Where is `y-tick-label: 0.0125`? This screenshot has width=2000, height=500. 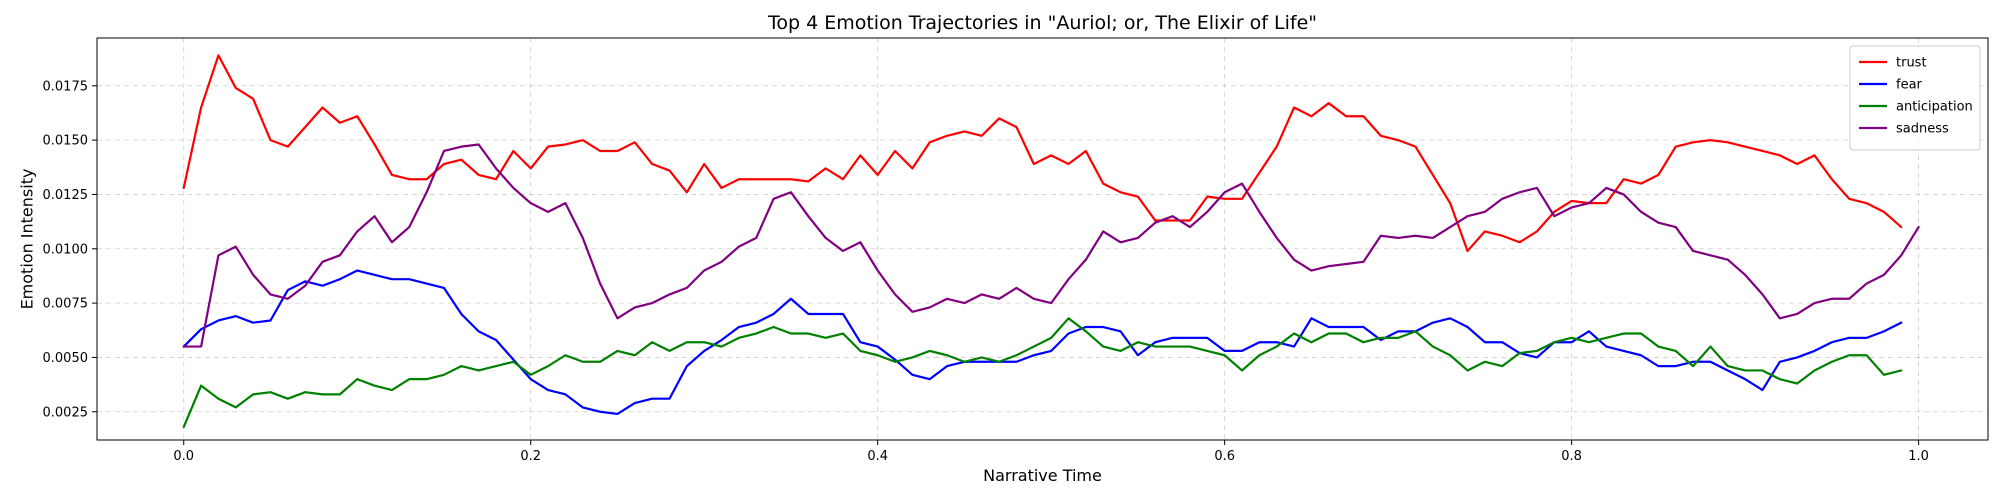 y-tick-label: 0.0125 is located at coordinates (66, 195).